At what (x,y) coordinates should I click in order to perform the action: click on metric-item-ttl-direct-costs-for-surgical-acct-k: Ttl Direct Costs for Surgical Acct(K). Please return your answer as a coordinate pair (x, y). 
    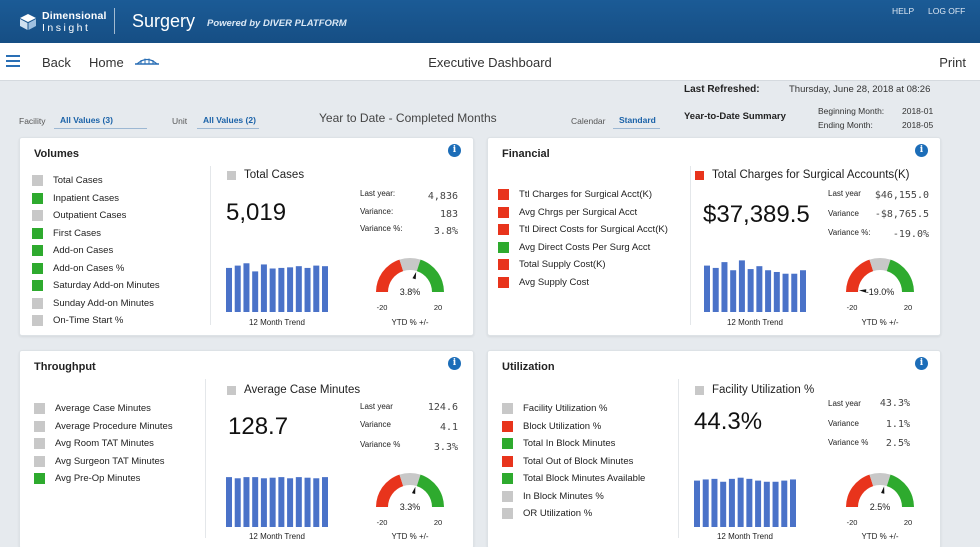
    Looking at the image, I should click on (583, 230).